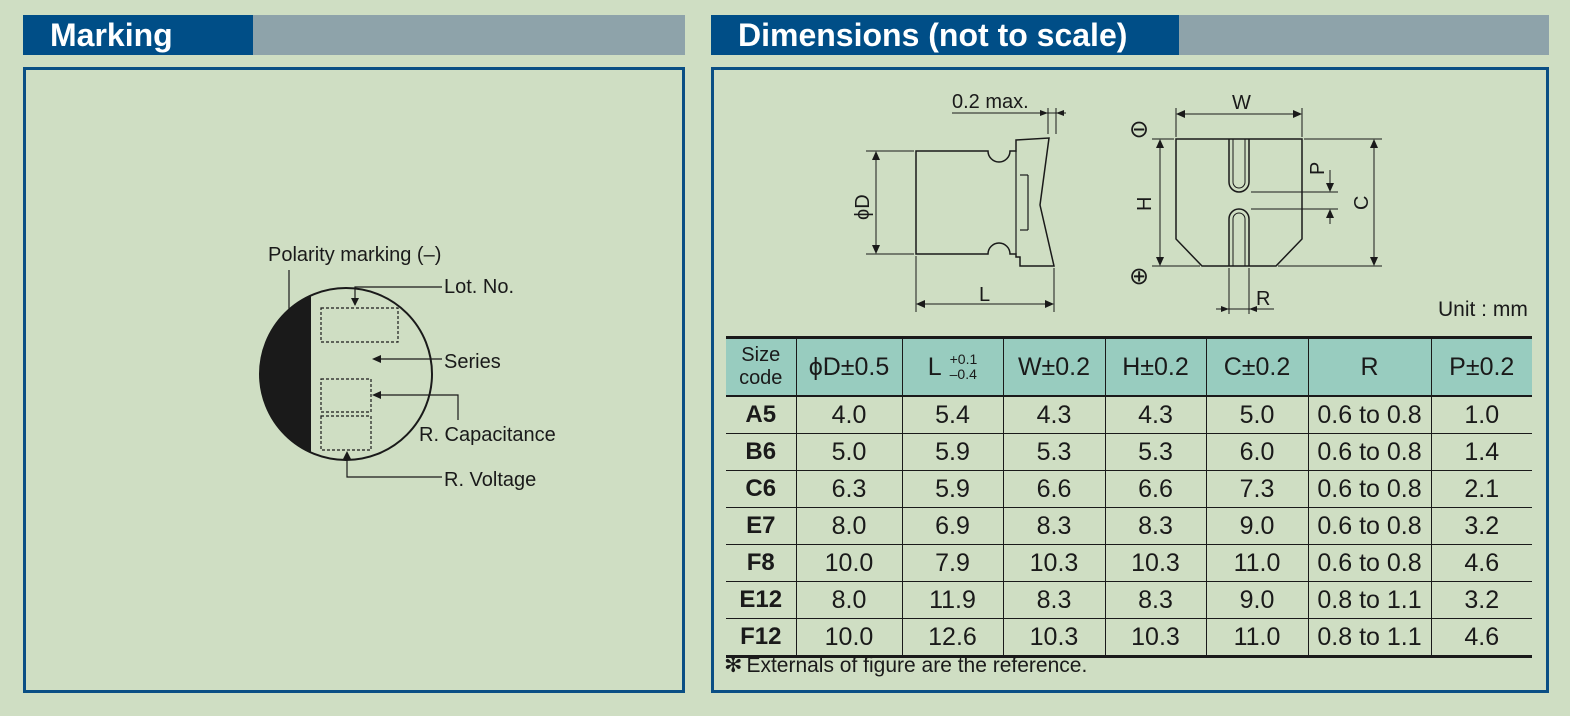 The image size is (1570, 716). What do you see at coordinates (953, 600) in the screenshot?
I see `table-cell: 11.9` at bounding box center [953, 600].